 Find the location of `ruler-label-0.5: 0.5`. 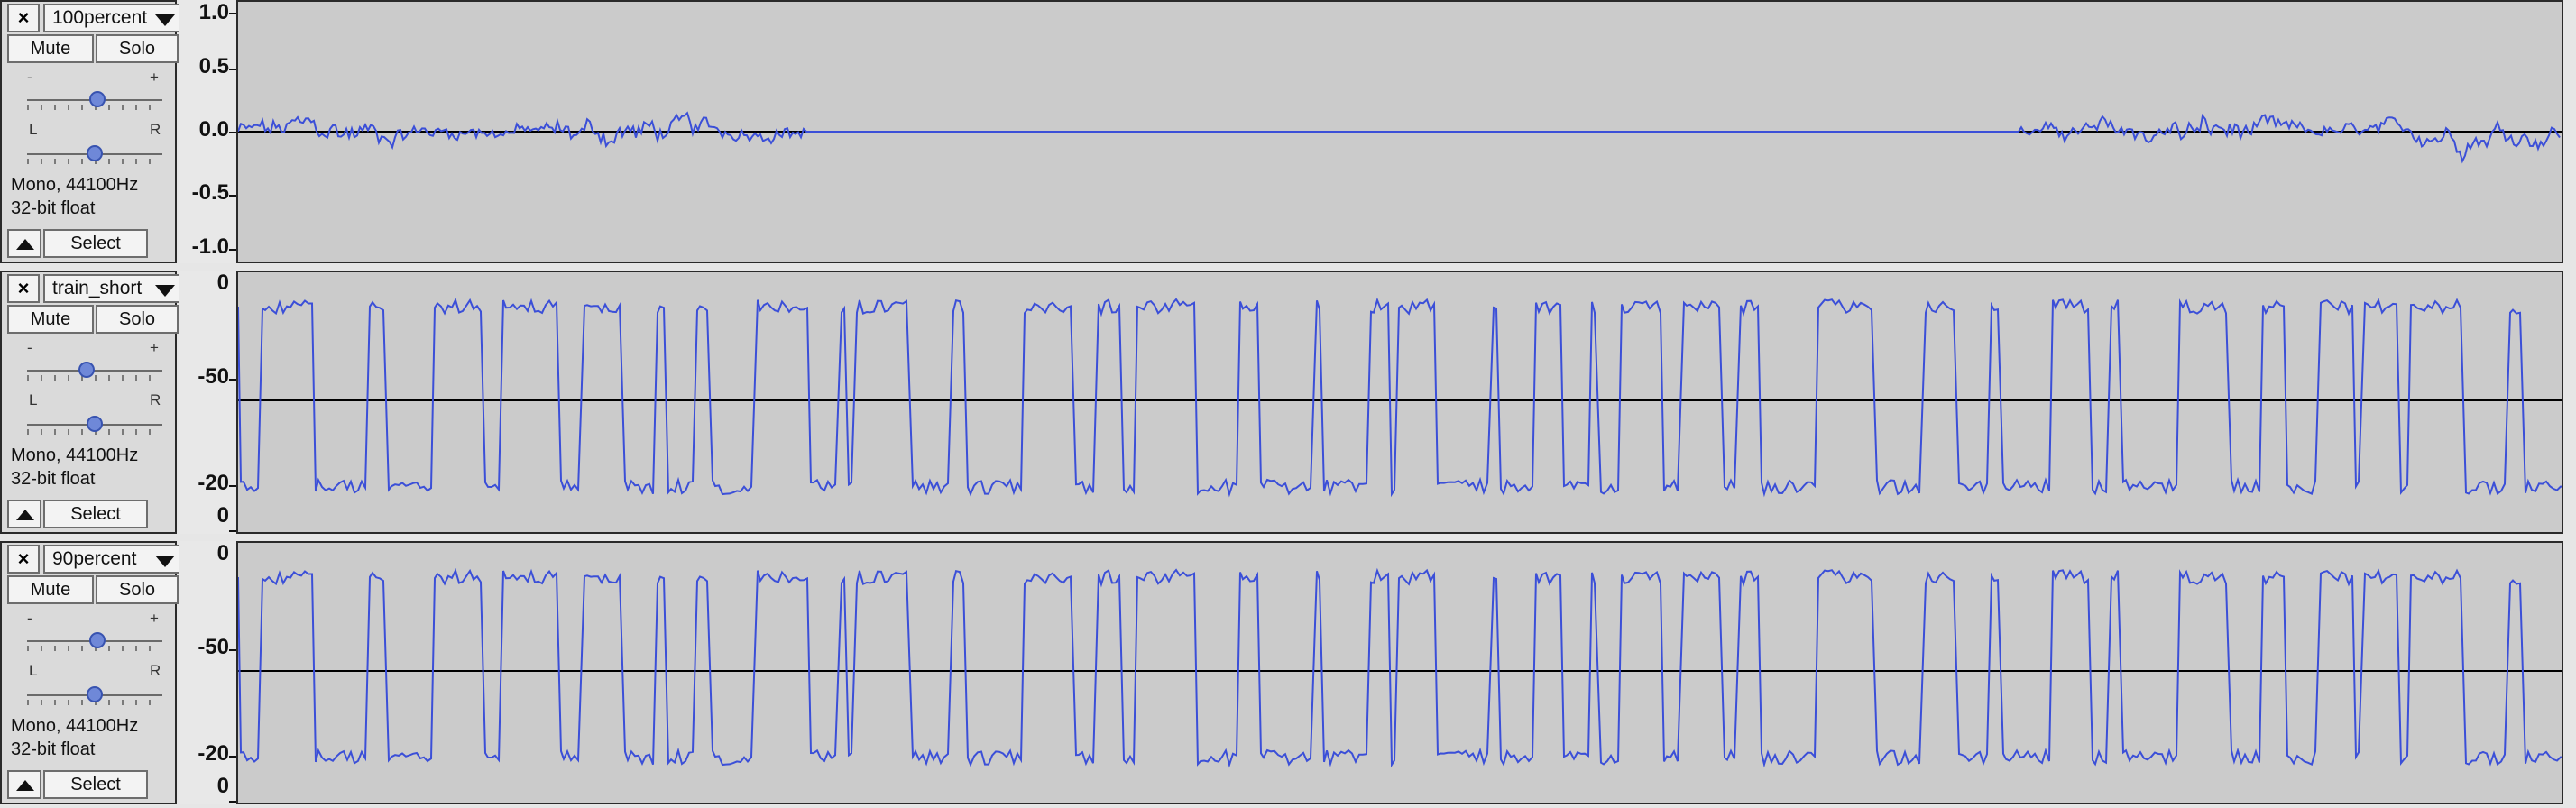

ruler-label-0.5: 0.5 is located at coordinates (213, 66).